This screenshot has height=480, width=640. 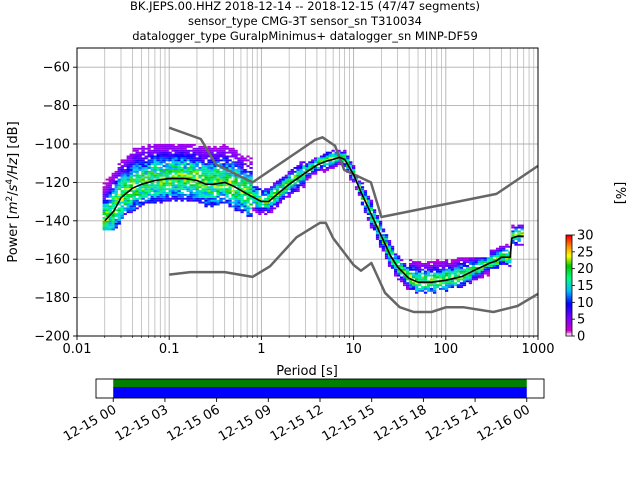 What do you see at coordinates (297, 423) in the screenshot?
I see `timeline-tick-label: 12-15 12` at bounding box center [297, 423].